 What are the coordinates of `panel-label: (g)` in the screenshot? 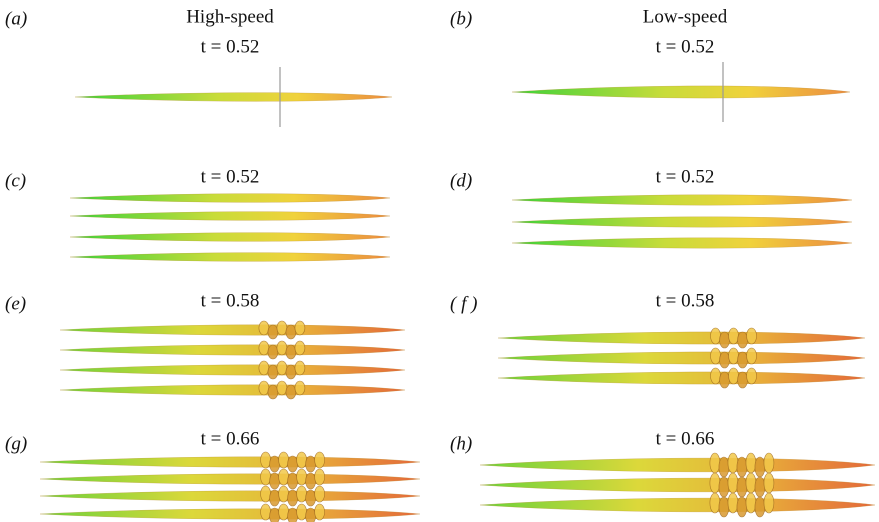 It's located at (16, 443).